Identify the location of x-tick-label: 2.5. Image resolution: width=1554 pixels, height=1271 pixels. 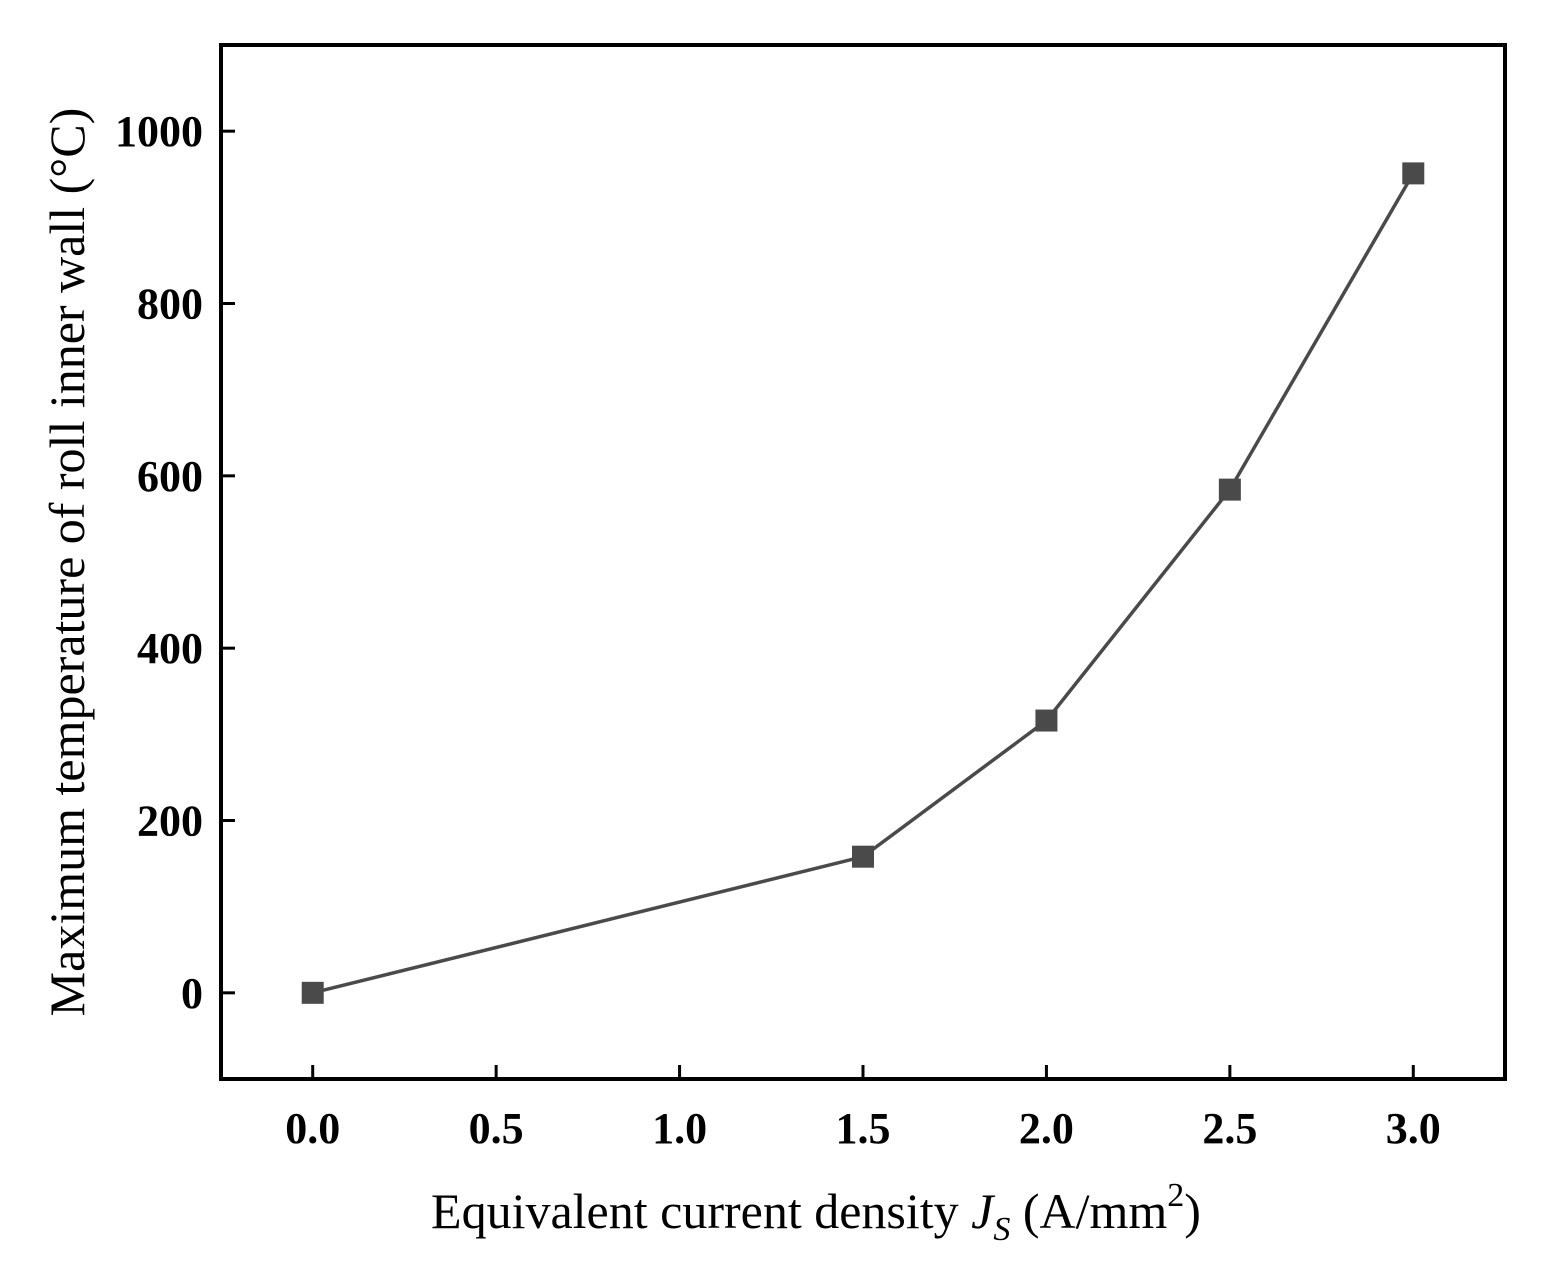
(1229, 1128).